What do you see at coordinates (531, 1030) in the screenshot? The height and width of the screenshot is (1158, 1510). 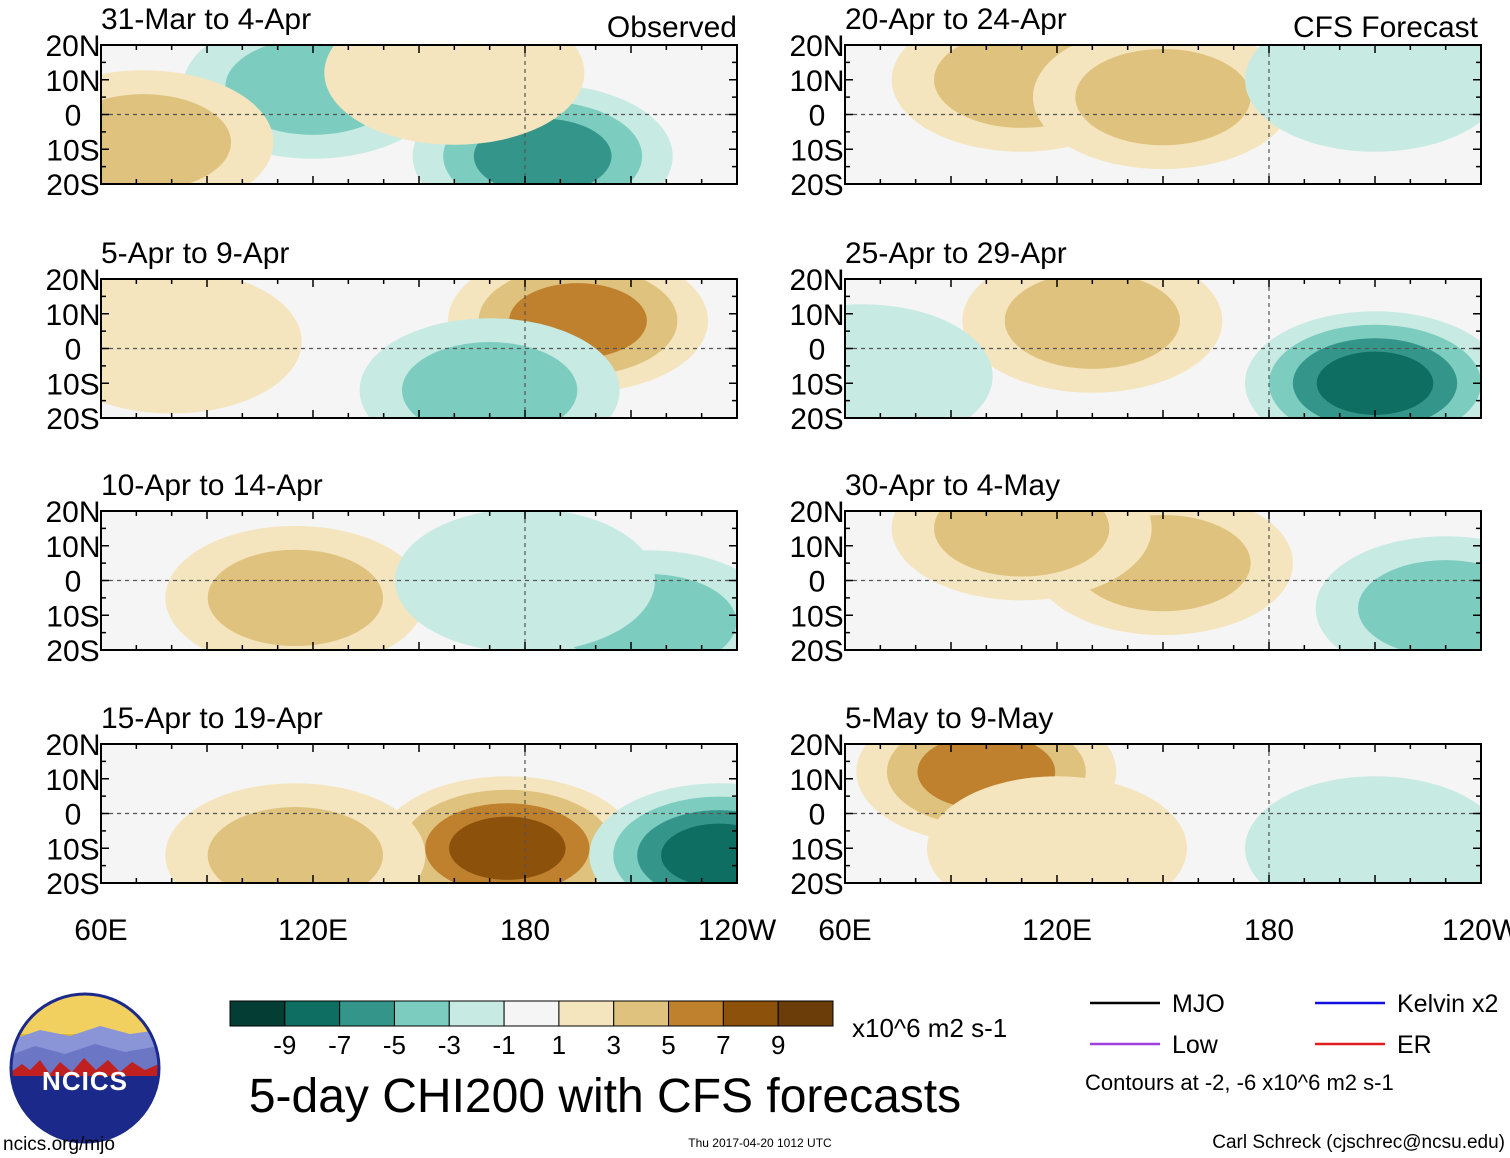 I see `colorbar: -9 -7 -5 -3 -1 1 3 5 7 9` at bounding box center [531, 1030].